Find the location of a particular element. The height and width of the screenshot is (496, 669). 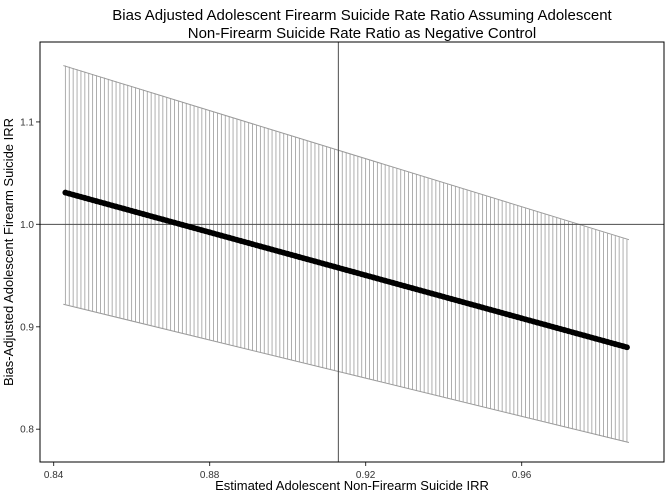

y-axis-ticks: 0.8 0.9 1.0 1.1 is located at coordinates (30, 276).